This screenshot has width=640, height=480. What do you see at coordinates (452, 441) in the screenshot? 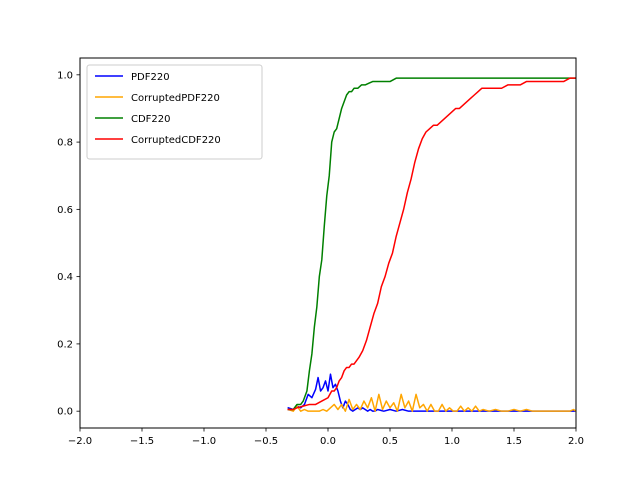
I see `x-tick-label: 1.0` at bounding box center [452, 441].